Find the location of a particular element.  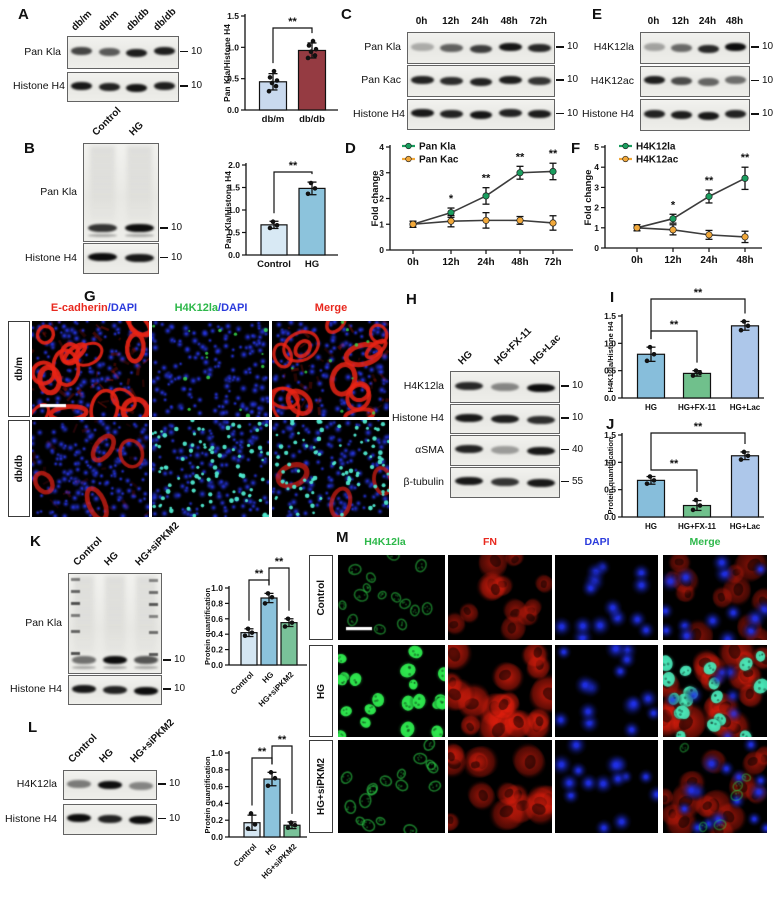

panel-label-e: E is located at coordinates (597, 14).